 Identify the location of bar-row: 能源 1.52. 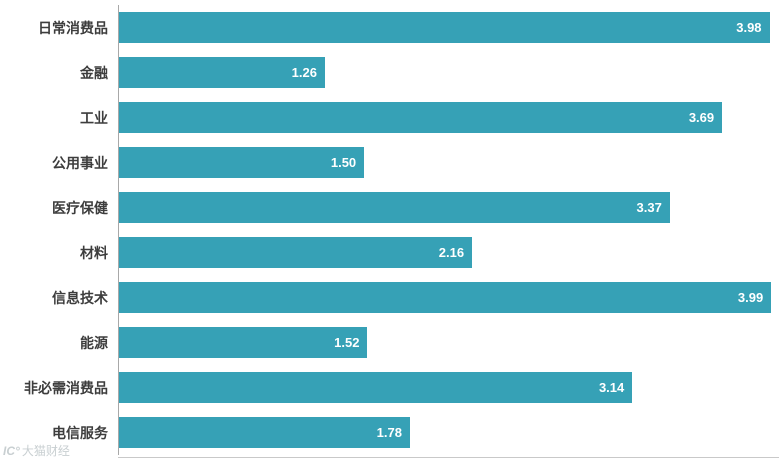
(390, 342).